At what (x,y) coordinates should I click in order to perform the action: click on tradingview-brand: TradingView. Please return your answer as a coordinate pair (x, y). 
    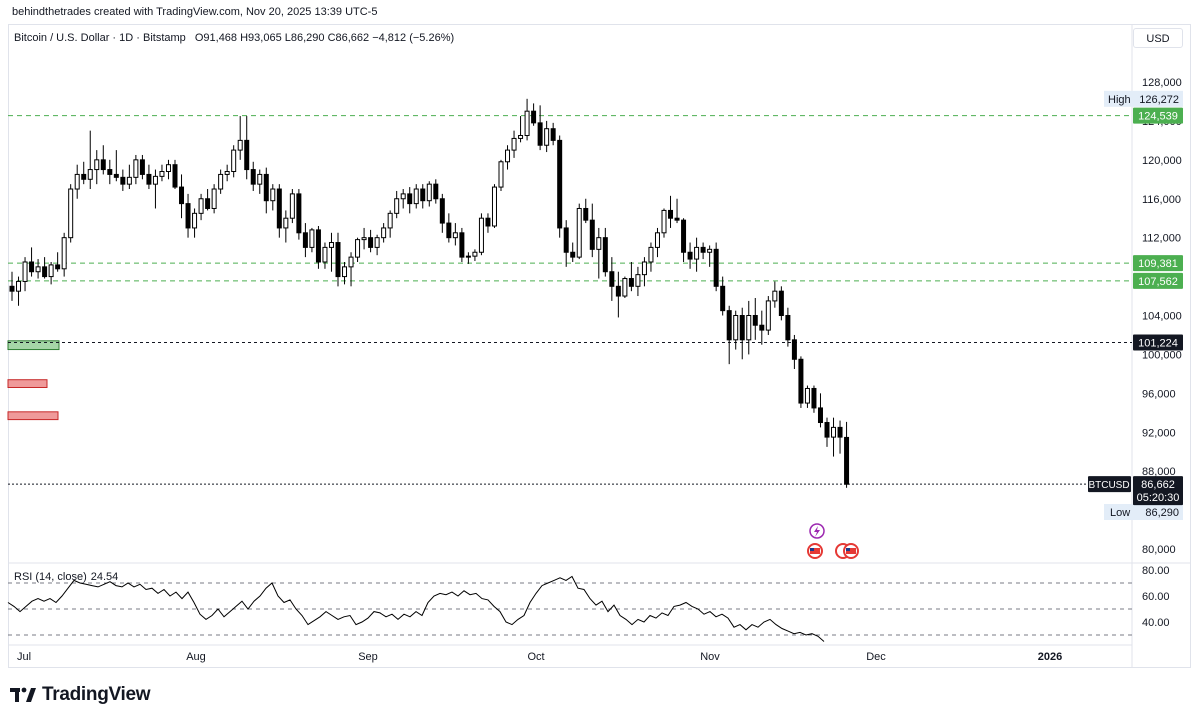
    Looking at the image, I should click on (80, 695).